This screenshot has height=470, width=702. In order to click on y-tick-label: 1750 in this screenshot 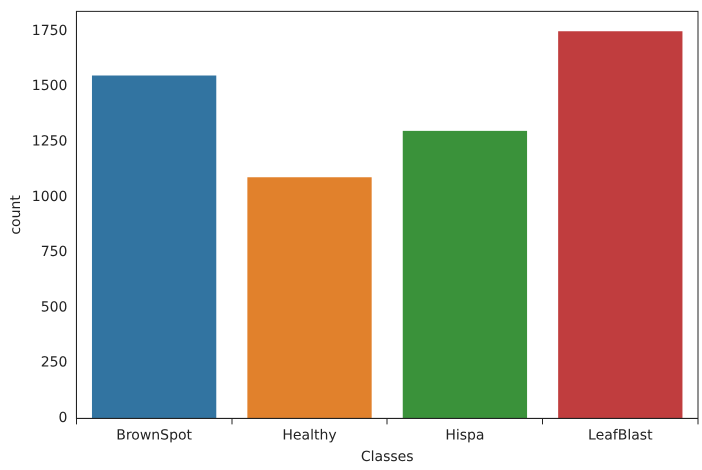, I will do `click(50, 30)`.